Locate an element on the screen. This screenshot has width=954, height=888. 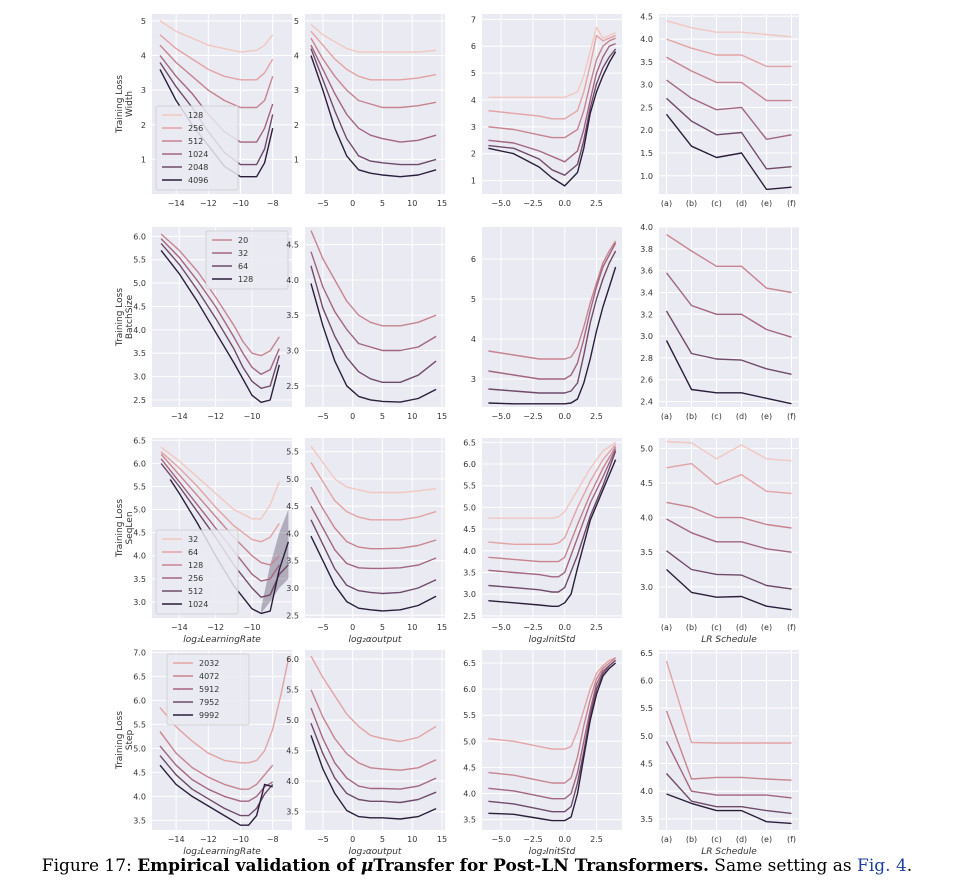
y-tick-label: 2.4 is located at coordinates (646, 402).